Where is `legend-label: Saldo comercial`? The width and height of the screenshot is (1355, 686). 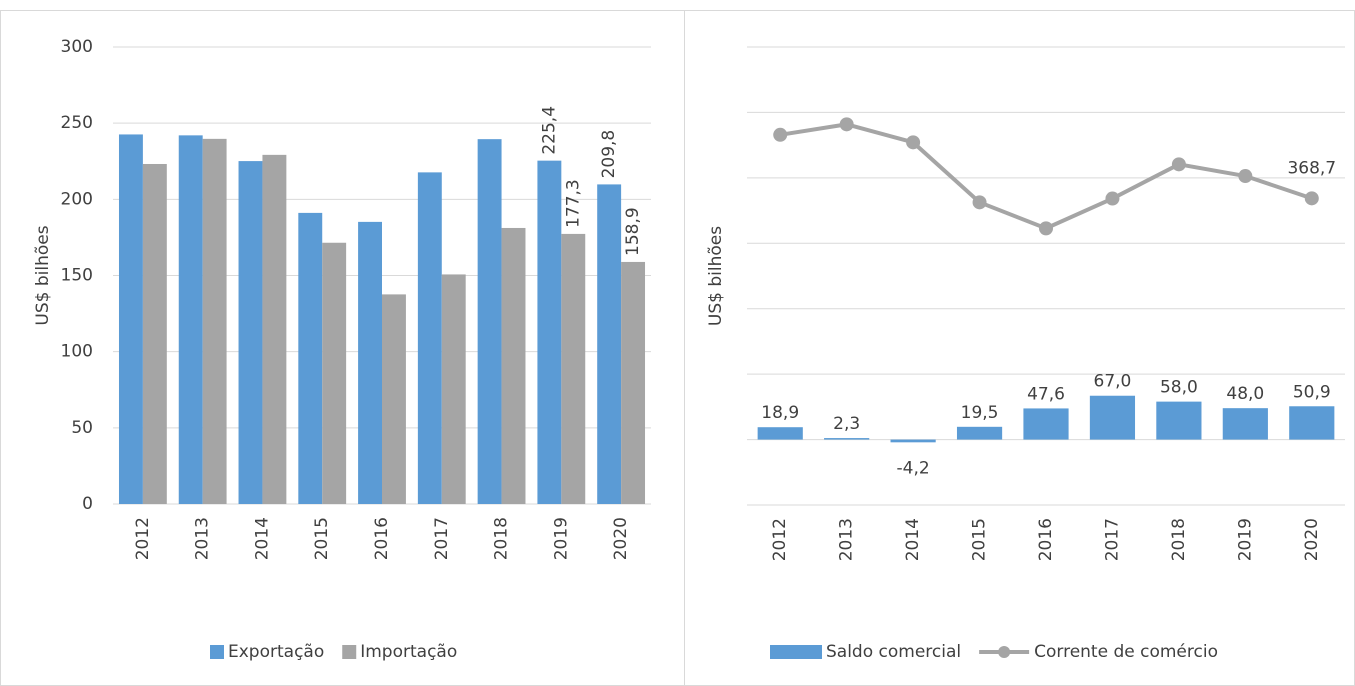 legend-label: Saldo comercial is located at coordinates (893, 652).